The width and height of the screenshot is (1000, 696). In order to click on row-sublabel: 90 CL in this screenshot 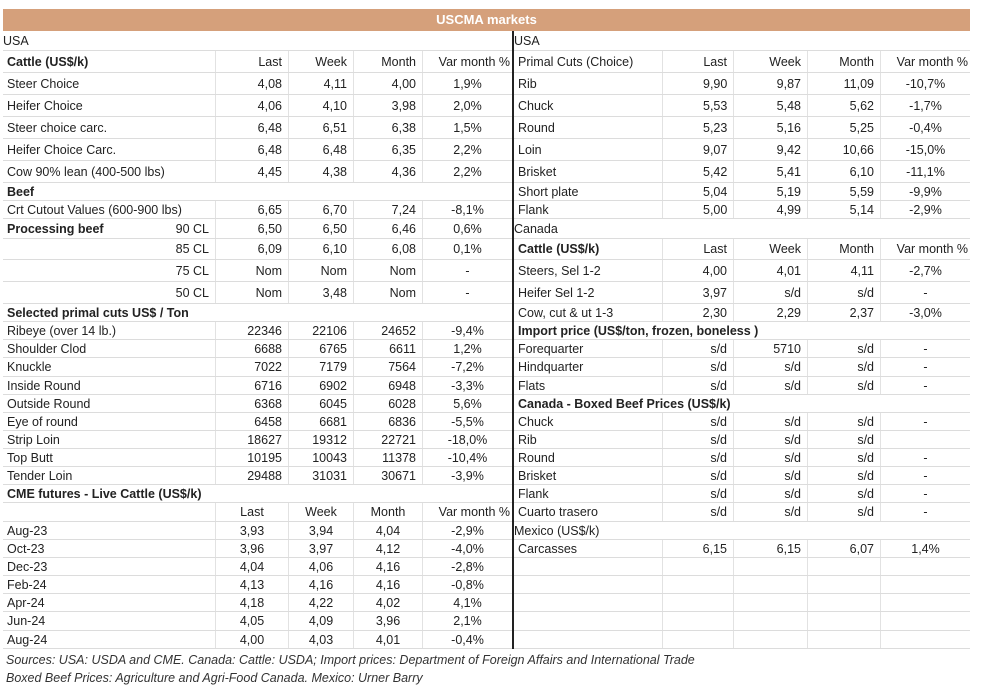, I will do `click(192, 228)`.